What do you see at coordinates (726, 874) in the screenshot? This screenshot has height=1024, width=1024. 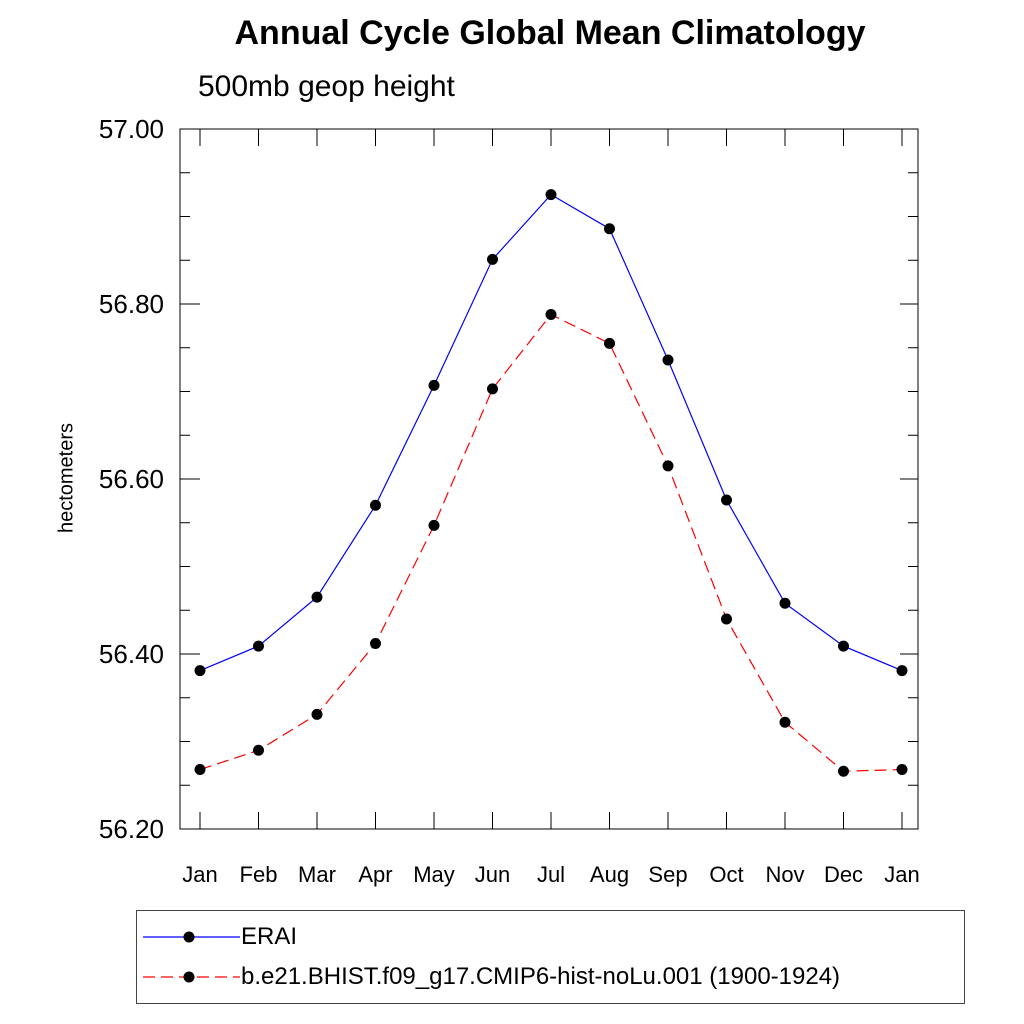 I see `x-tick-label: Oct` at bounding box center [726, 874].